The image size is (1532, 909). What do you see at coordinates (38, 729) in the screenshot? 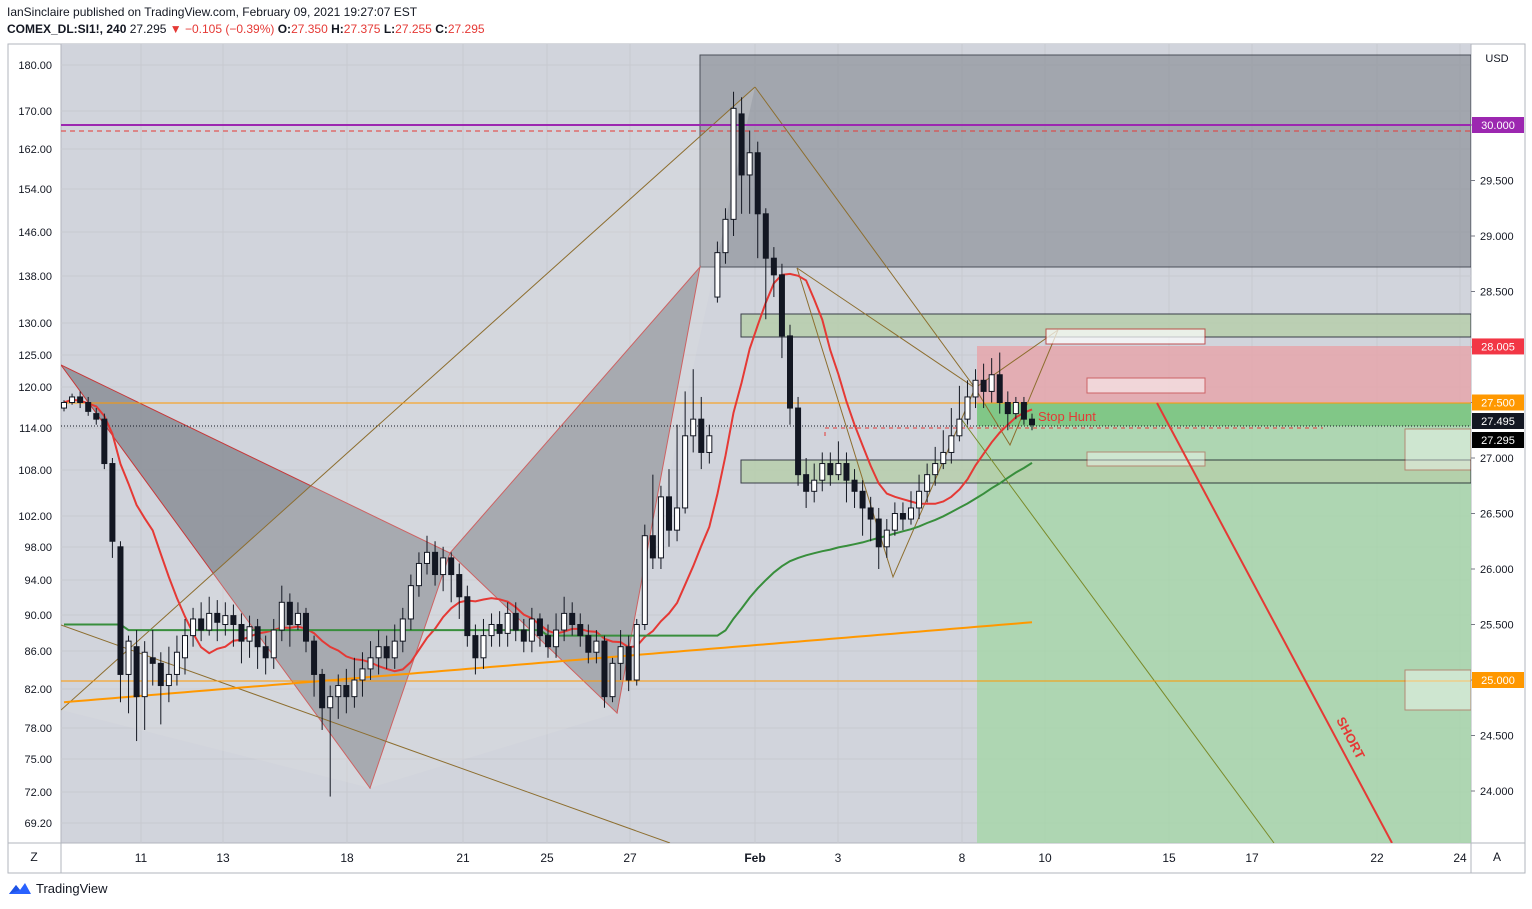
I see `left-tick-label: 78.00` at bounding box center [38, 729].